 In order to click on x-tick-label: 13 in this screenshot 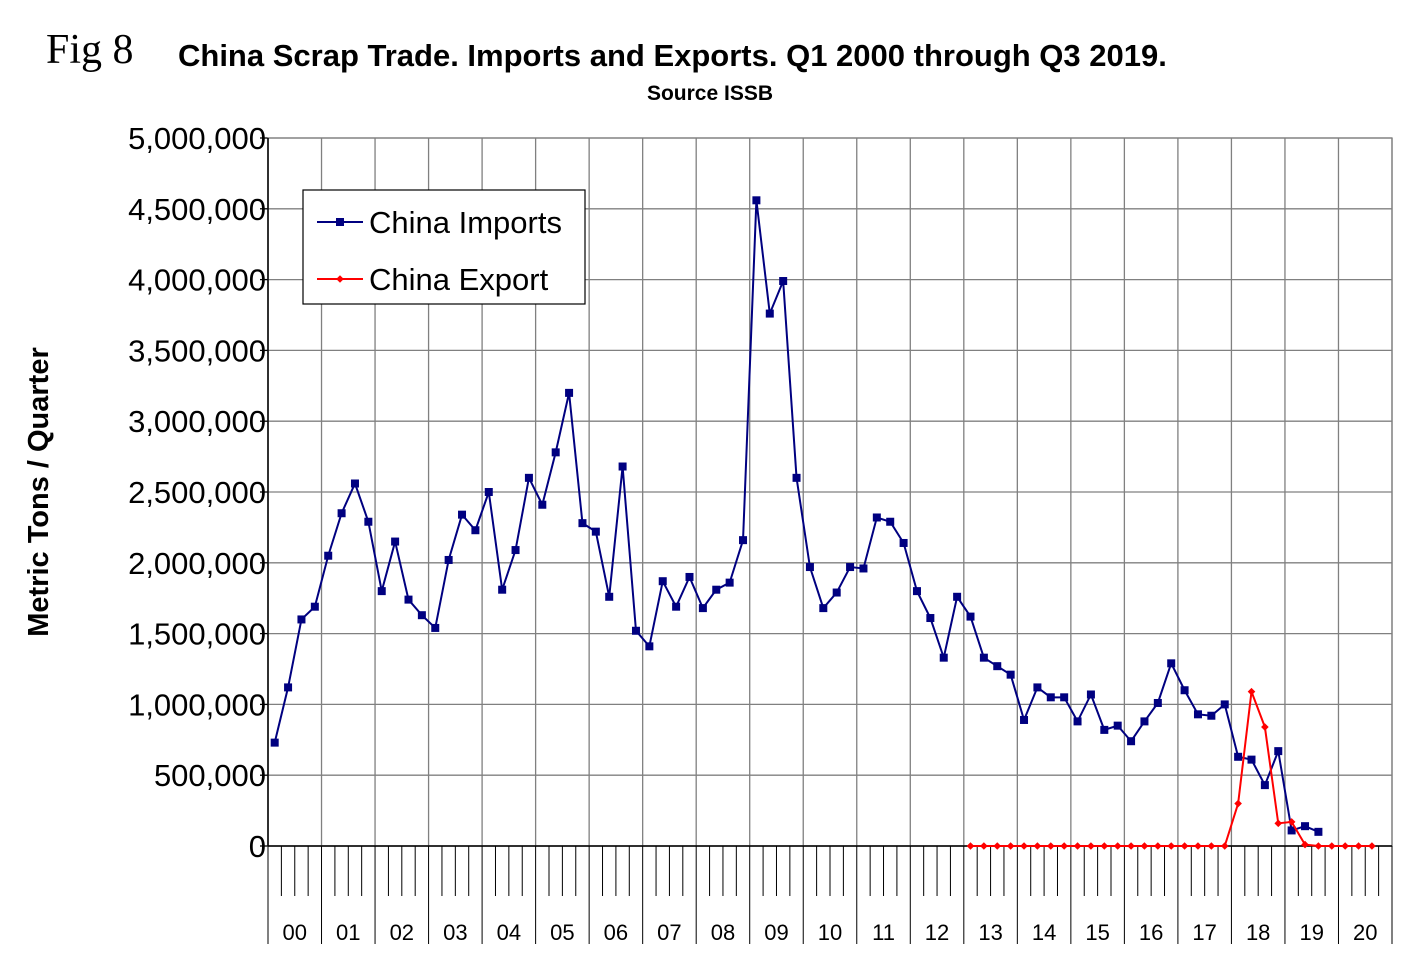, I will do `click(990, 932)`.